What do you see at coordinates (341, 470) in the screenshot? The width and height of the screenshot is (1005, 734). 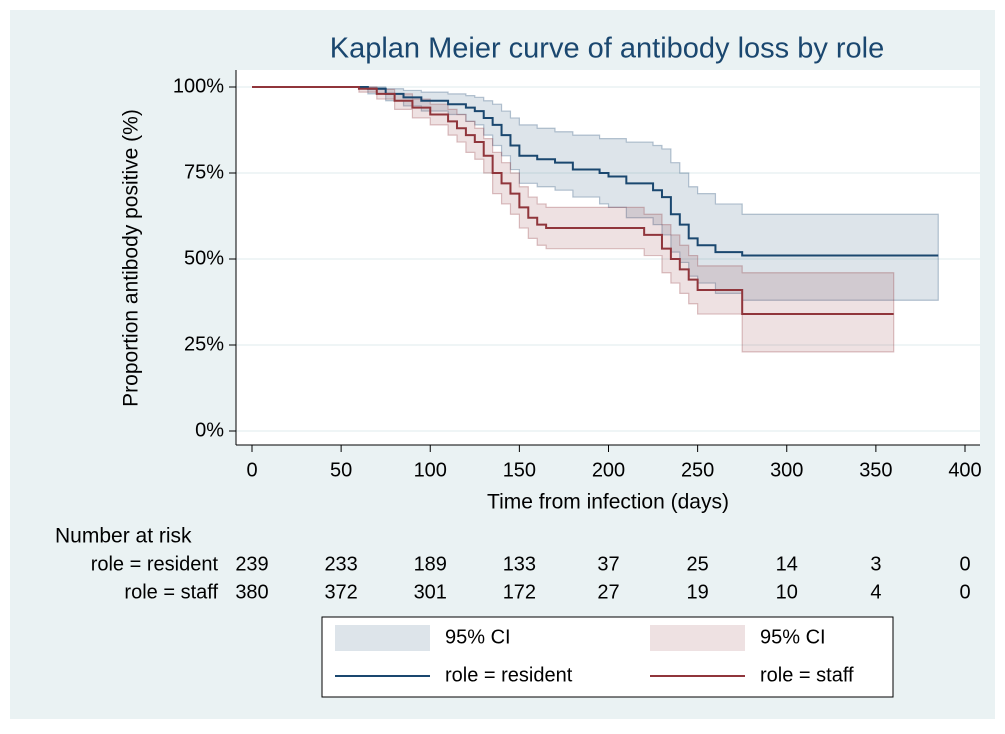 I see `x-tick-label: 50` at bounding box center [341, 470].